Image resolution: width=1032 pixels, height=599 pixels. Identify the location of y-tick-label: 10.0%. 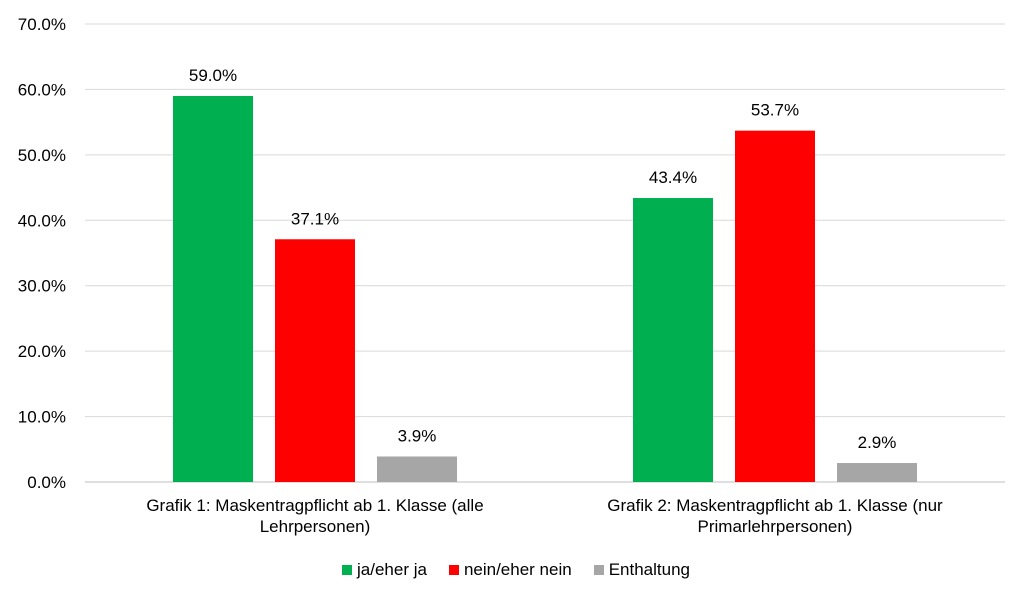
(42, 417).